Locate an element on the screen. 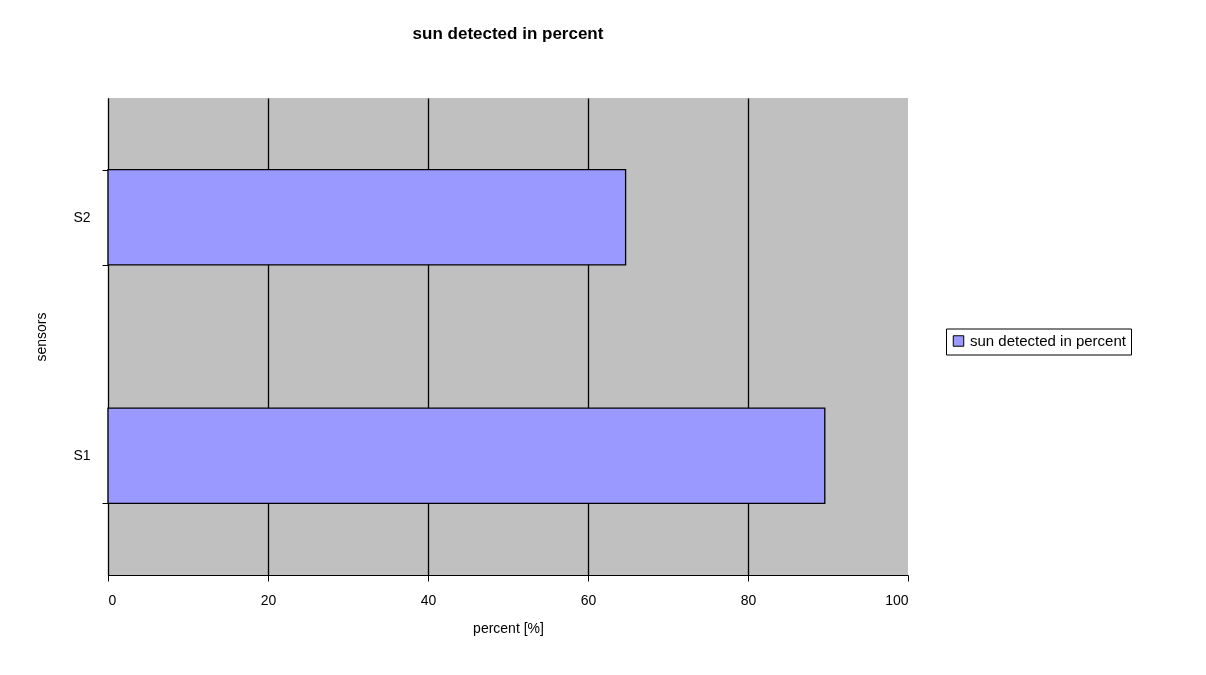  x-tick-label: 0 is located at coordinates (112, 599).